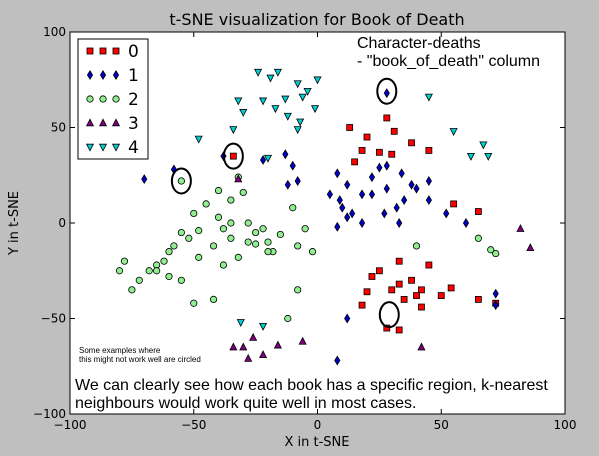 The width and height of the screenshot is (599, 456). What do you see at coordinates (112, 124) in the screenshot?
I see `legend-entry-3: 3` at bounding box center [112, 124].